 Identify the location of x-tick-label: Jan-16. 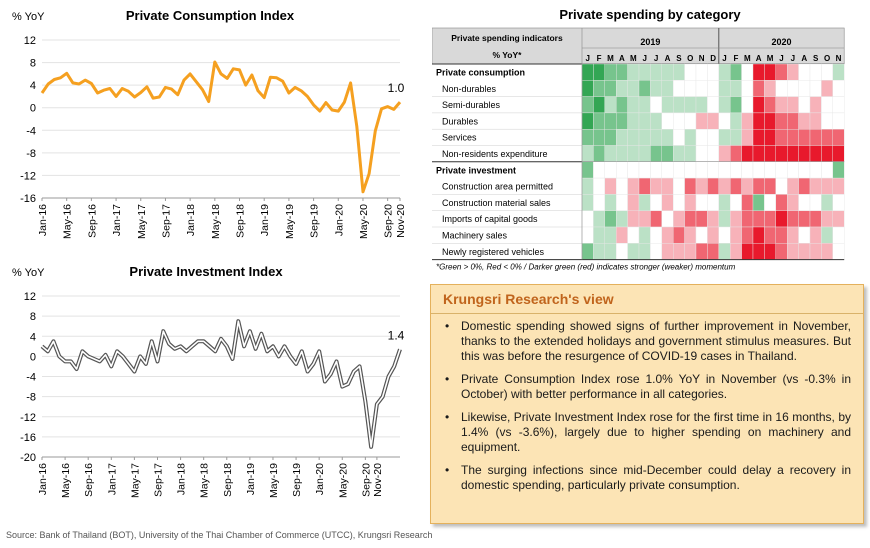
(43, 479).